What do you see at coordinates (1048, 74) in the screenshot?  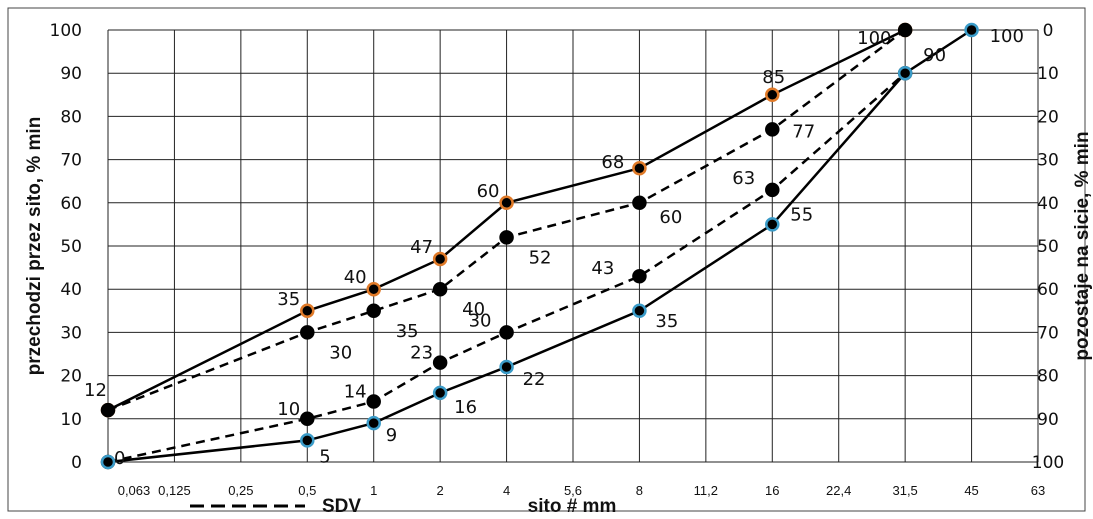 I see `y2-tick-label: 10` at bounding box center [1048, 74].